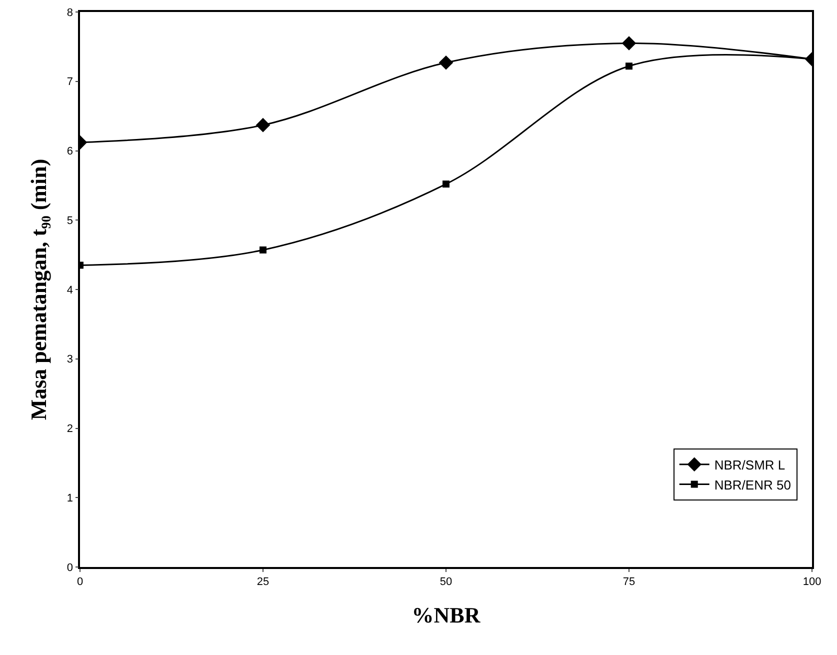 The height and width of the screenshot is (655, 837). I want to click on x-tick-label: 75, so click(629, 582).